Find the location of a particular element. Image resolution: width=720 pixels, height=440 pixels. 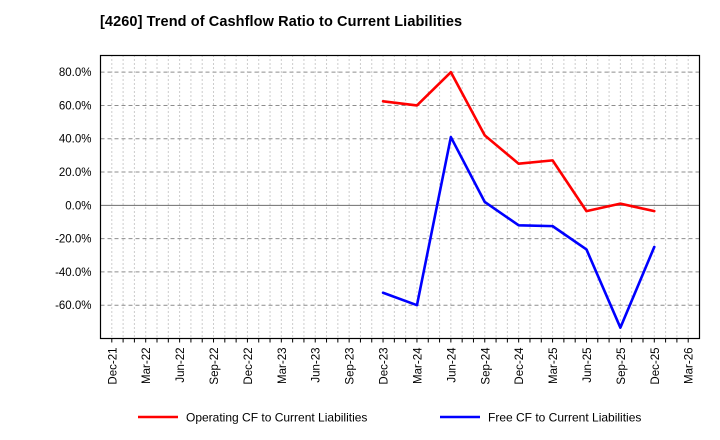

y-axis-tick-label: 40.0% is located at coordinates (75, 140).